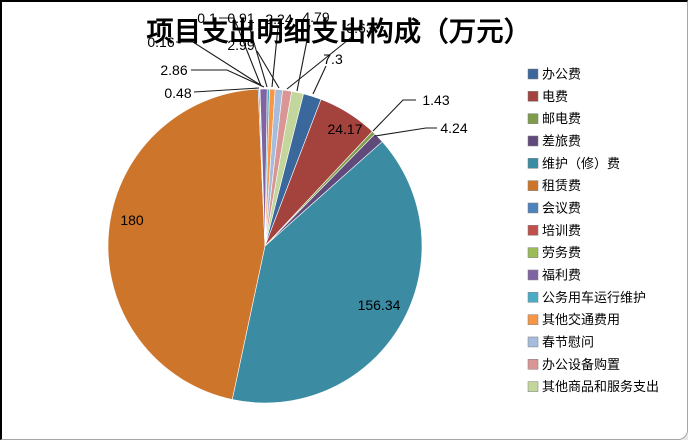  What do you see at coordinates (160, 42) in the screenshot?
I see `data-label: 0.16` at bounding box center [160, 42].